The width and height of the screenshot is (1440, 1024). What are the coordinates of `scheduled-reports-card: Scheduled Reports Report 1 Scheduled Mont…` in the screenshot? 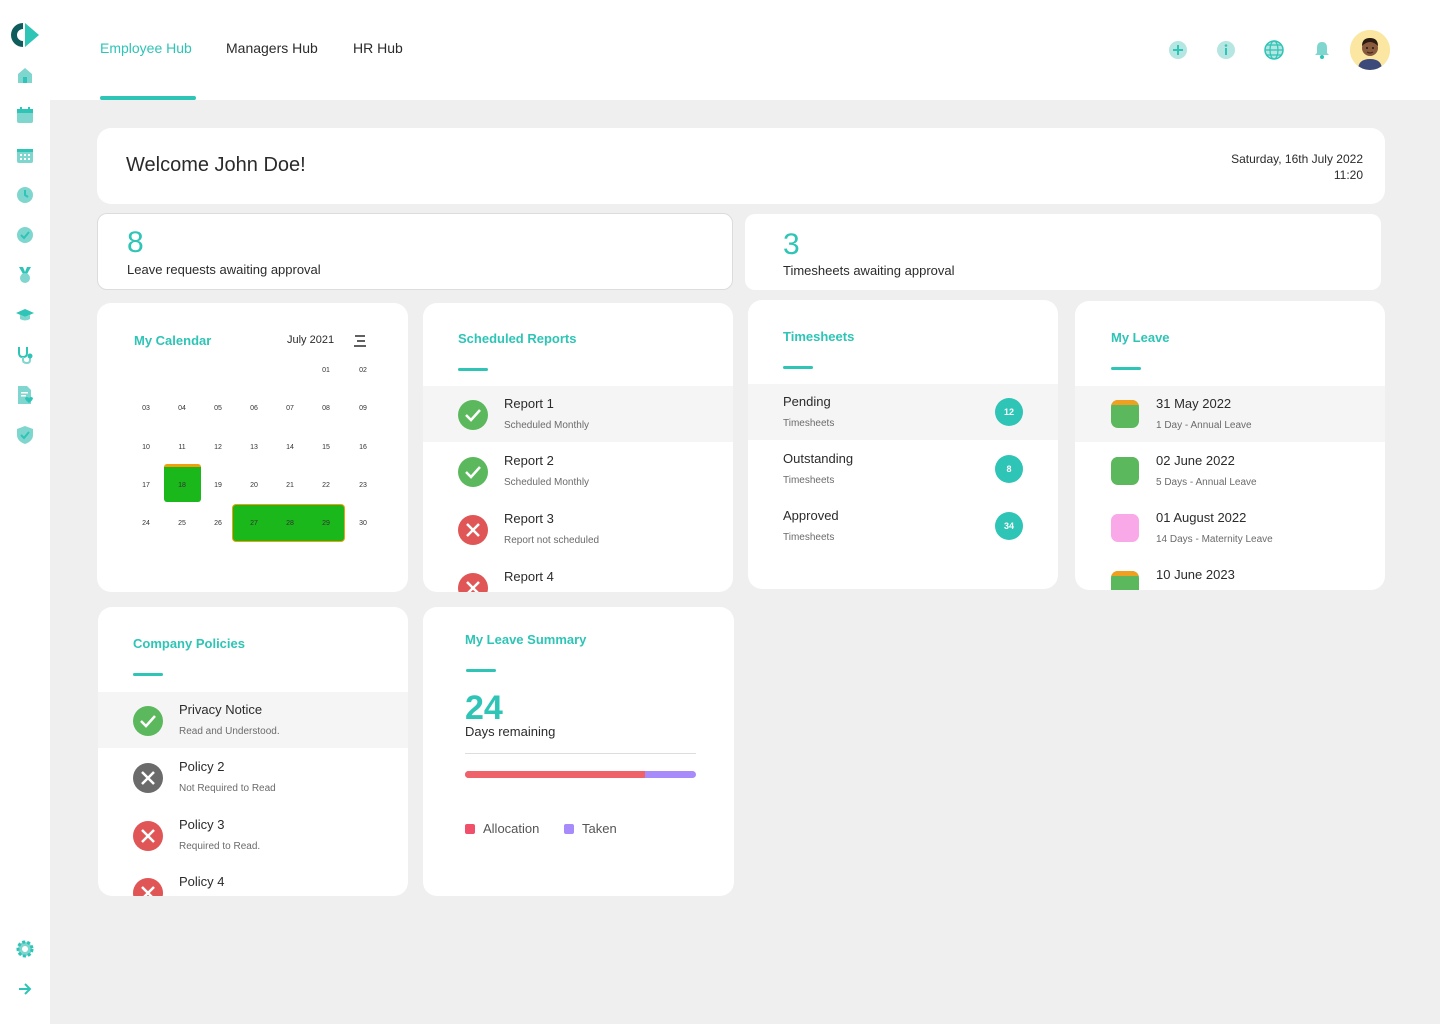 It's located at (578, 447).